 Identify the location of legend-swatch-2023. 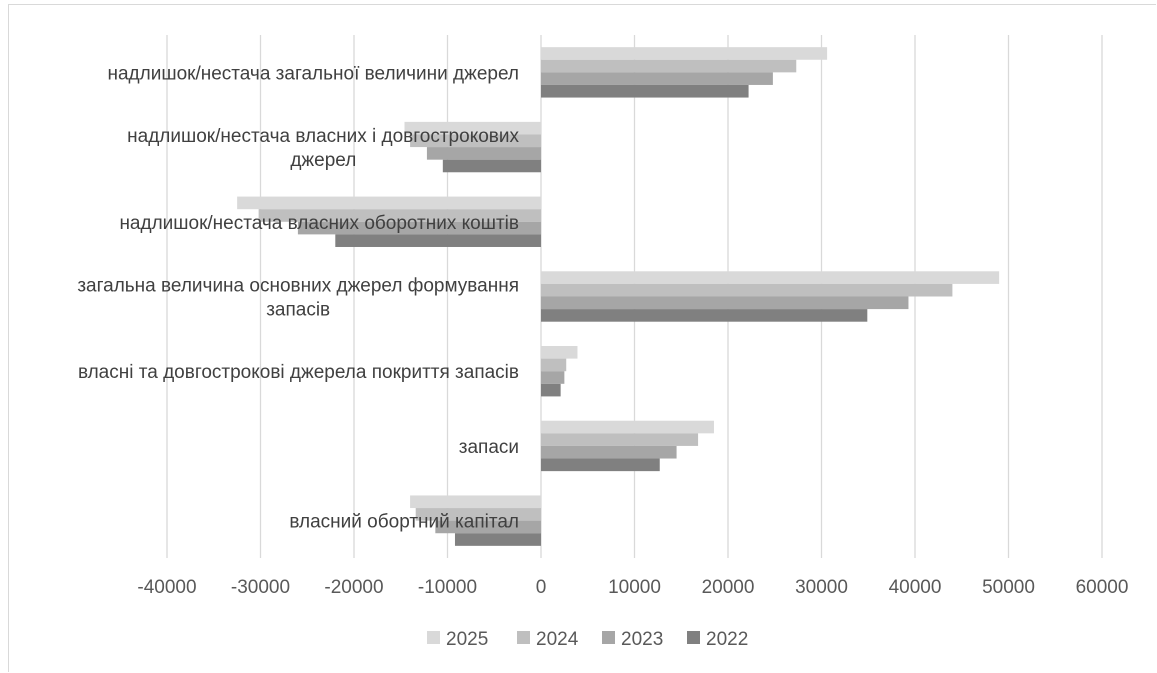
(608, 637).